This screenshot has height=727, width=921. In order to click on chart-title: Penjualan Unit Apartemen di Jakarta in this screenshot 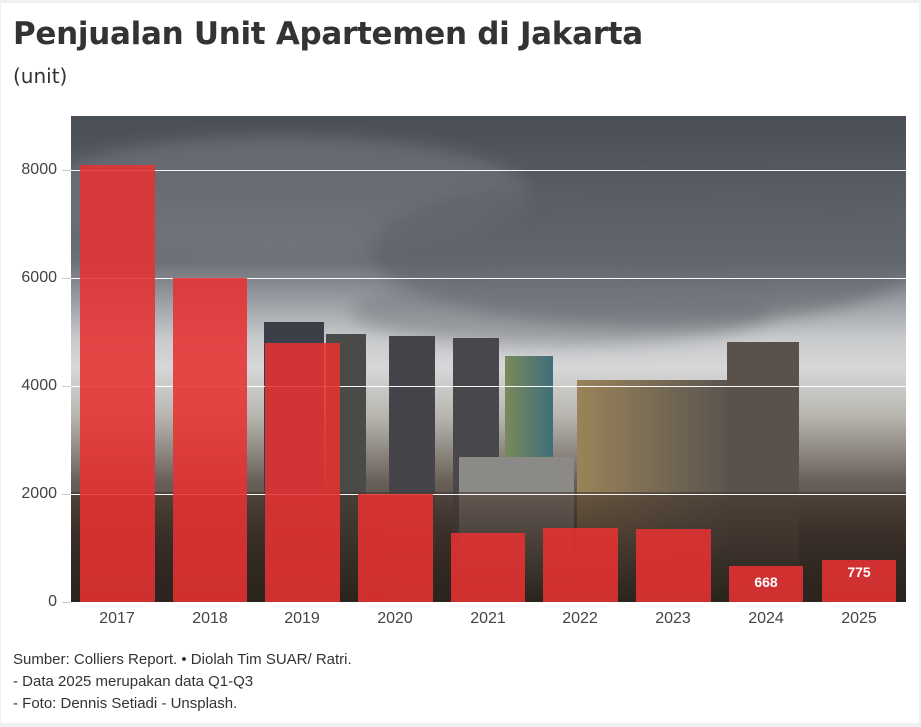, I will do `click(328, 34)`.